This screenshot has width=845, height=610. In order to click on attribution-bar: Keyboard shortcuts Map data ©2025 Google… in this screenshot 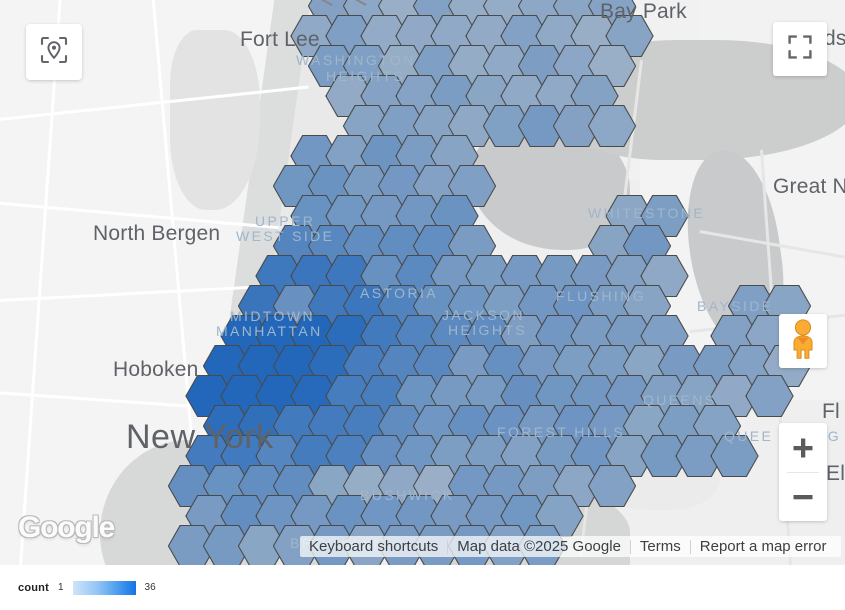, I will do `click(570, 546)`.